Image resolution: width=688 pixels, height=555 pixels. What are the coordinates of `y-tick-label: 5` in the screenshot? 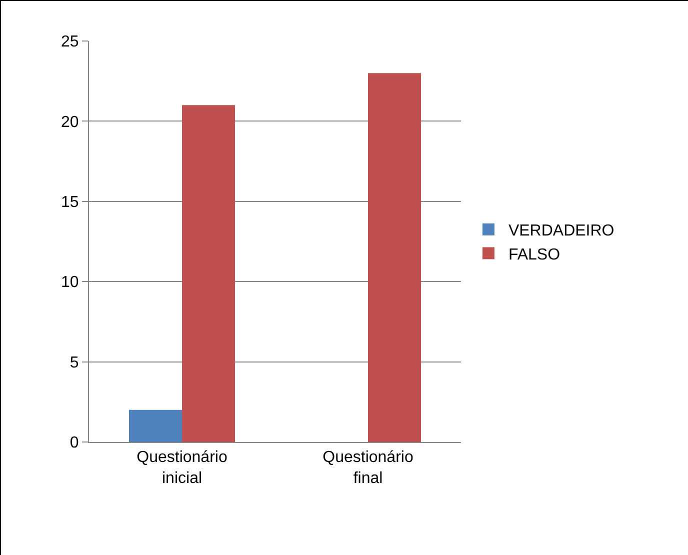 It's located at (74, 363).